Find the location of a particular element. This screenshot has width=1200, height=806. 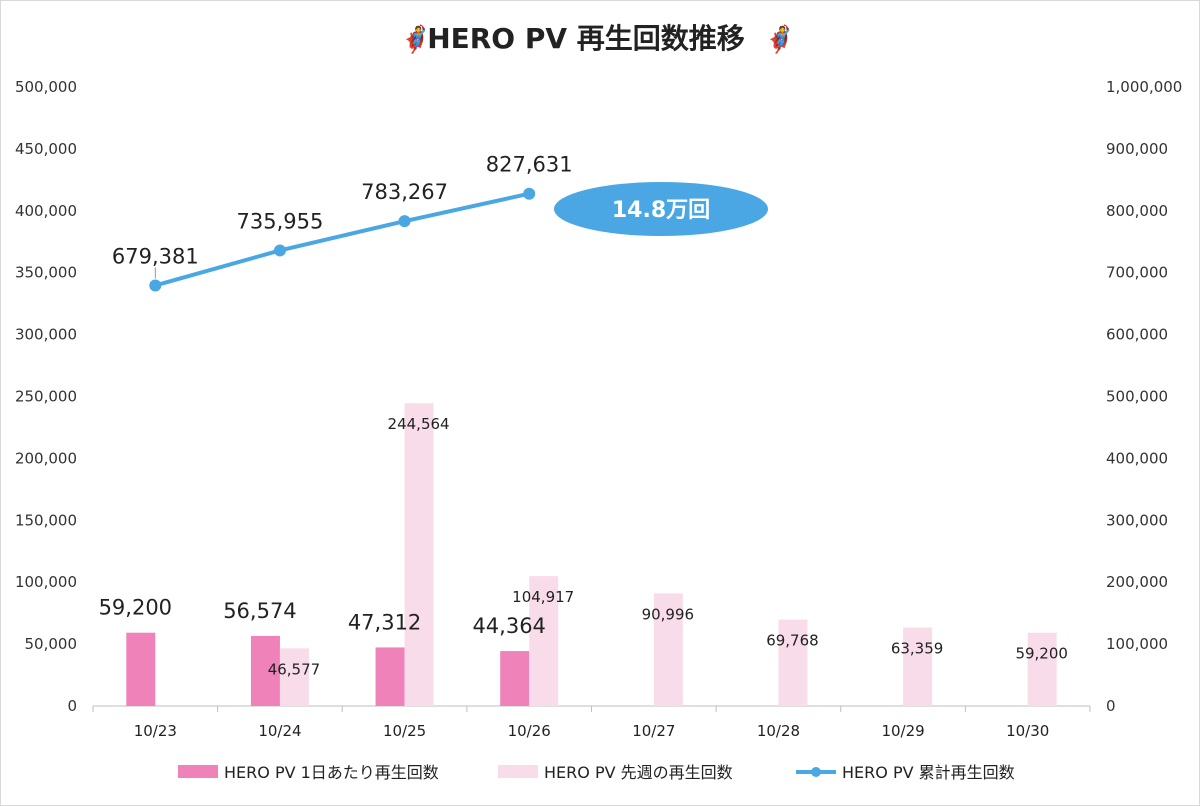

data-label-daily: 59,200 is located at coordinates (135, 608).